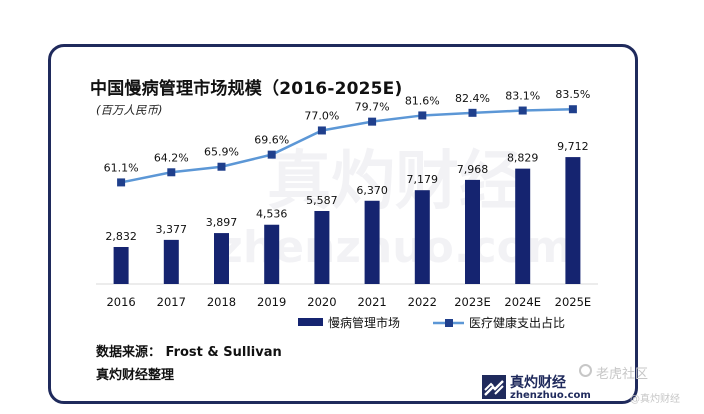 The image size is (704, 414). I want to click on bar-value-label: 7,968, so click(473, 169).